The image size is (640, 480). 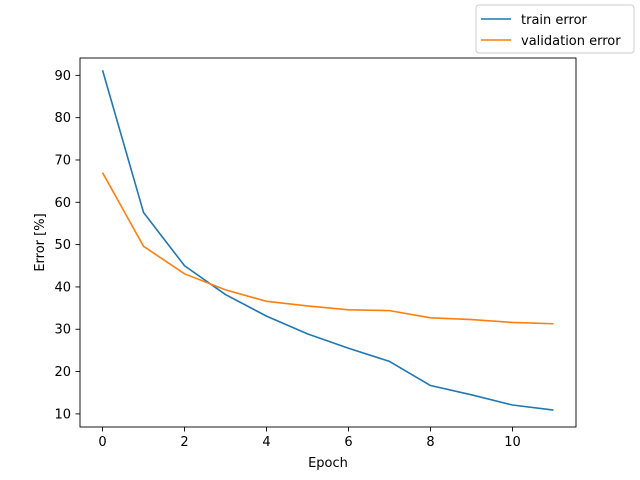 I want to click on legend: train error validation error, so click(x=555, y=29).